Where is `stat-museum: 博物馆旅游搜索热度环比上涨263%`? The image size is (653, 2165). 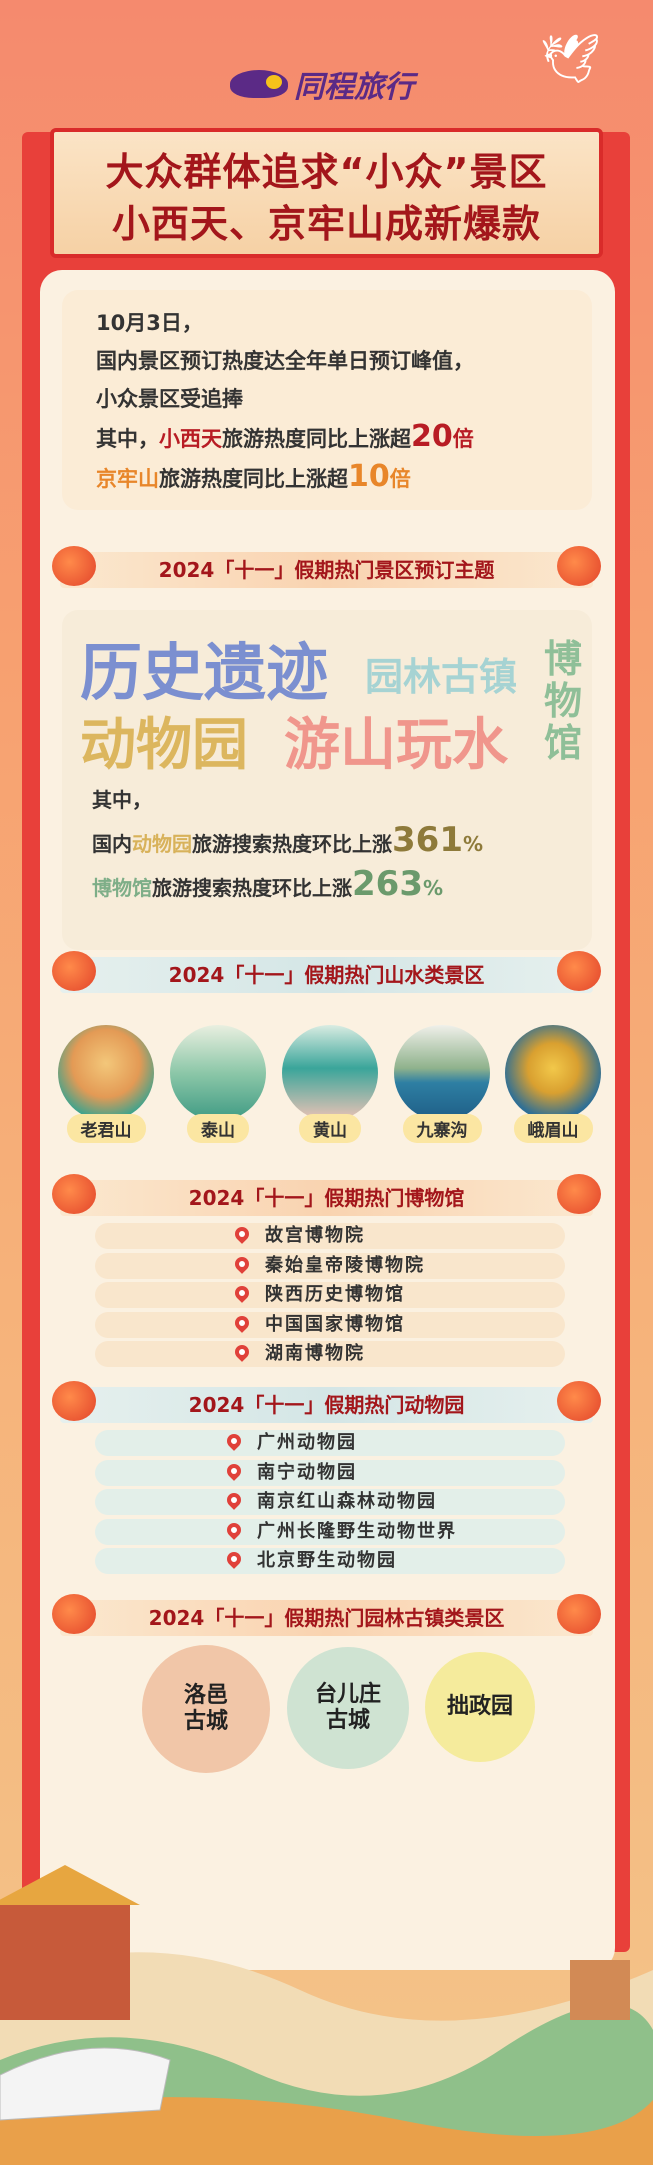 stat-museum: 博物馆旅游搜索热度环比上涨263% is located at coordinates (287, 886).